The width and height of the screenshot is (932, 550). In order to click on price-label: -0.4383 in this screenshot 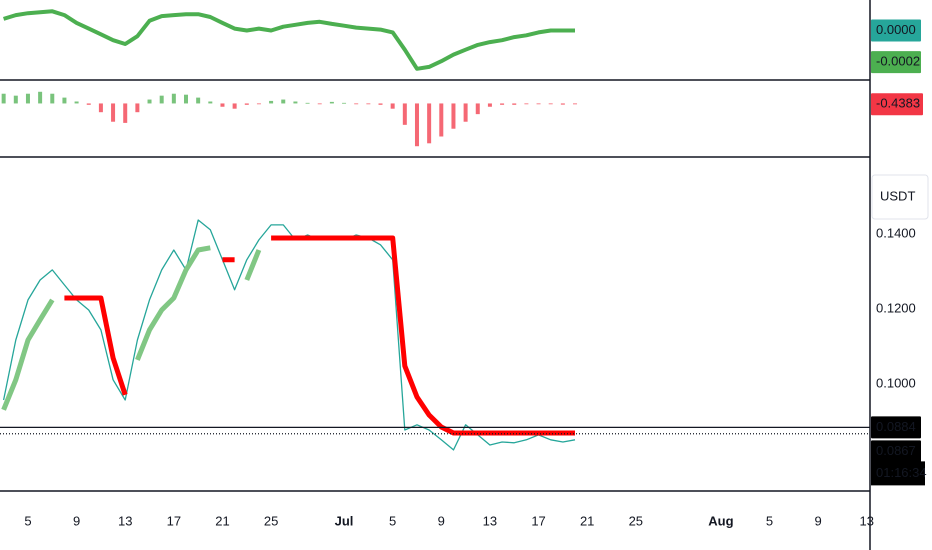, I will do `click(898, 103)`.